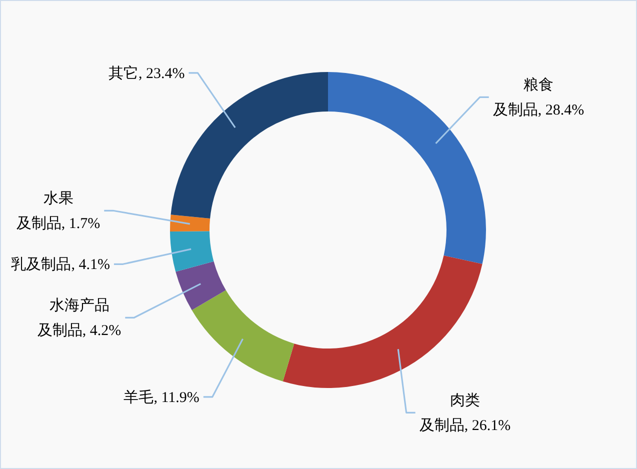 The width and height of the screenshot is (637, 469). What do you see at coordinates (162, 398) in the screenshot?
I see `data-label: 羊毛, 11.9%` at bounding box center [162, 398].